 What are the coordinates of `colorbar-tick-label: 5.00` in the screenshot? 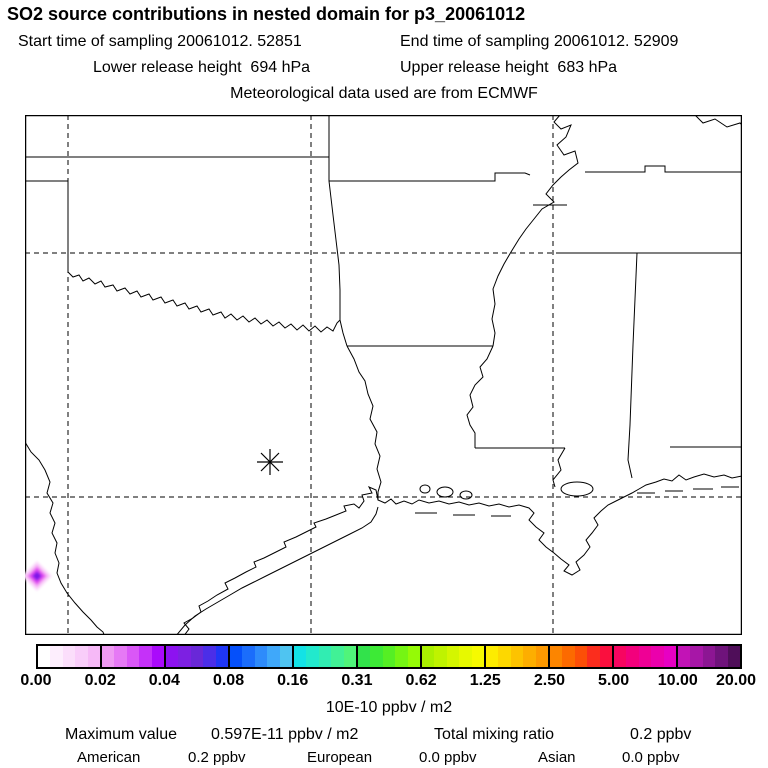 It's located at (614, 680).